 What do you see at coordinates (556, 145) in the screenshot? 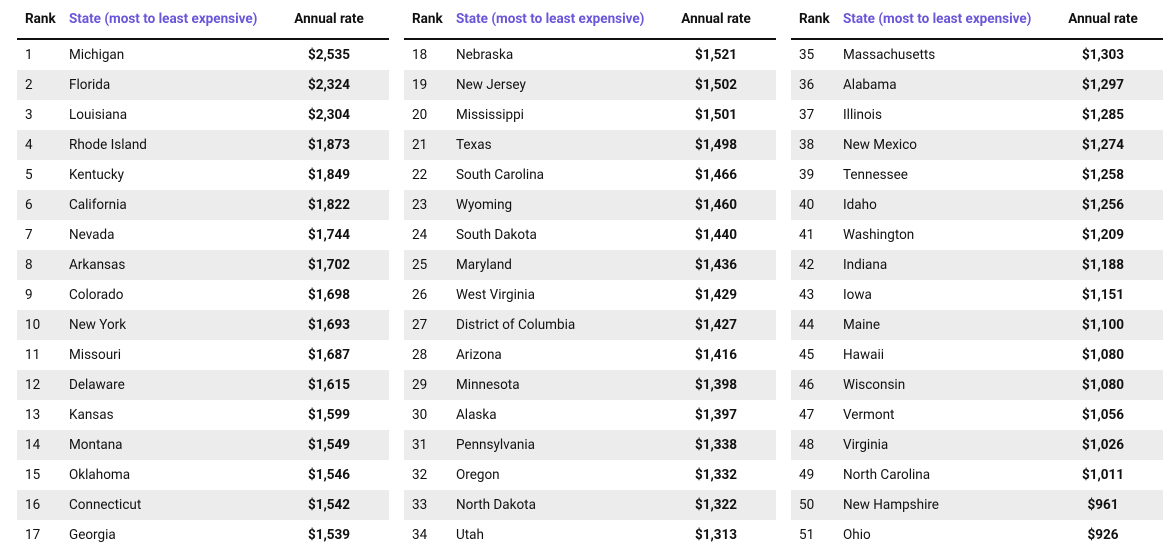
I see `state-name: Texas` at bounding box center [556, 145].